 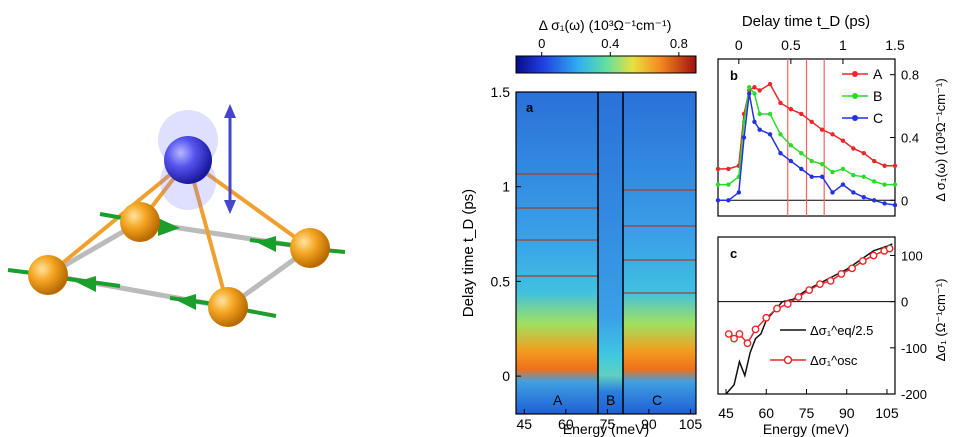 I want to click on y-tick-label: 0.5, so click(x=501, y=281).